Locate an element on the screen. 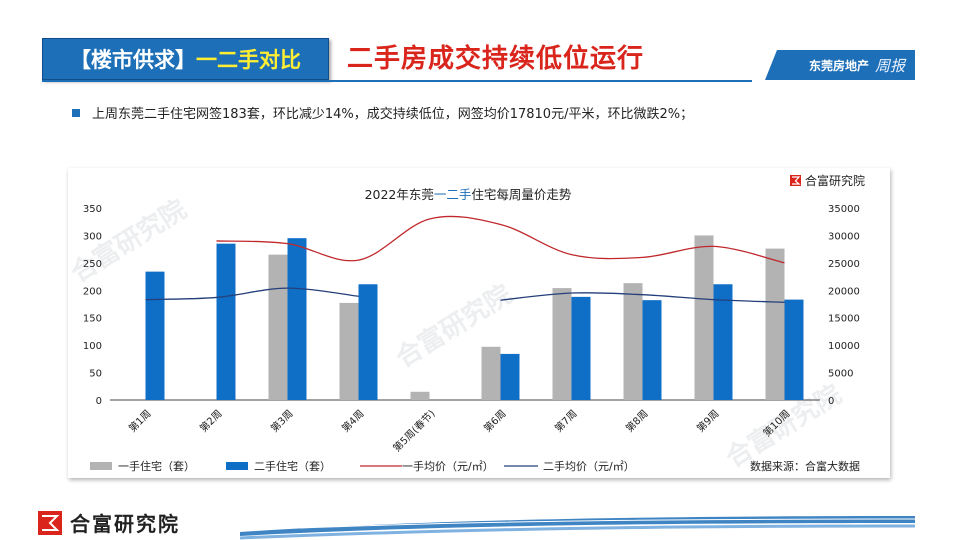 Image resolution: width=960 pixels, height=540 pixels. y-left-tick-label: 50 is located at coordinates (95, 374).